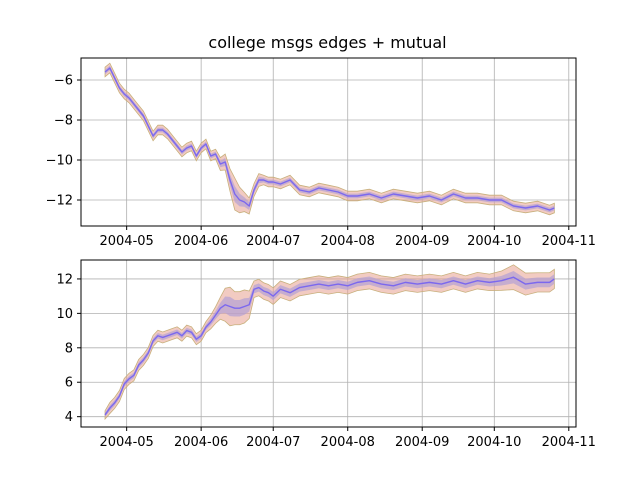 The width and height of the screenshot is (640, 480). I want to click on y-tick-label: −8, so click(63, 121).